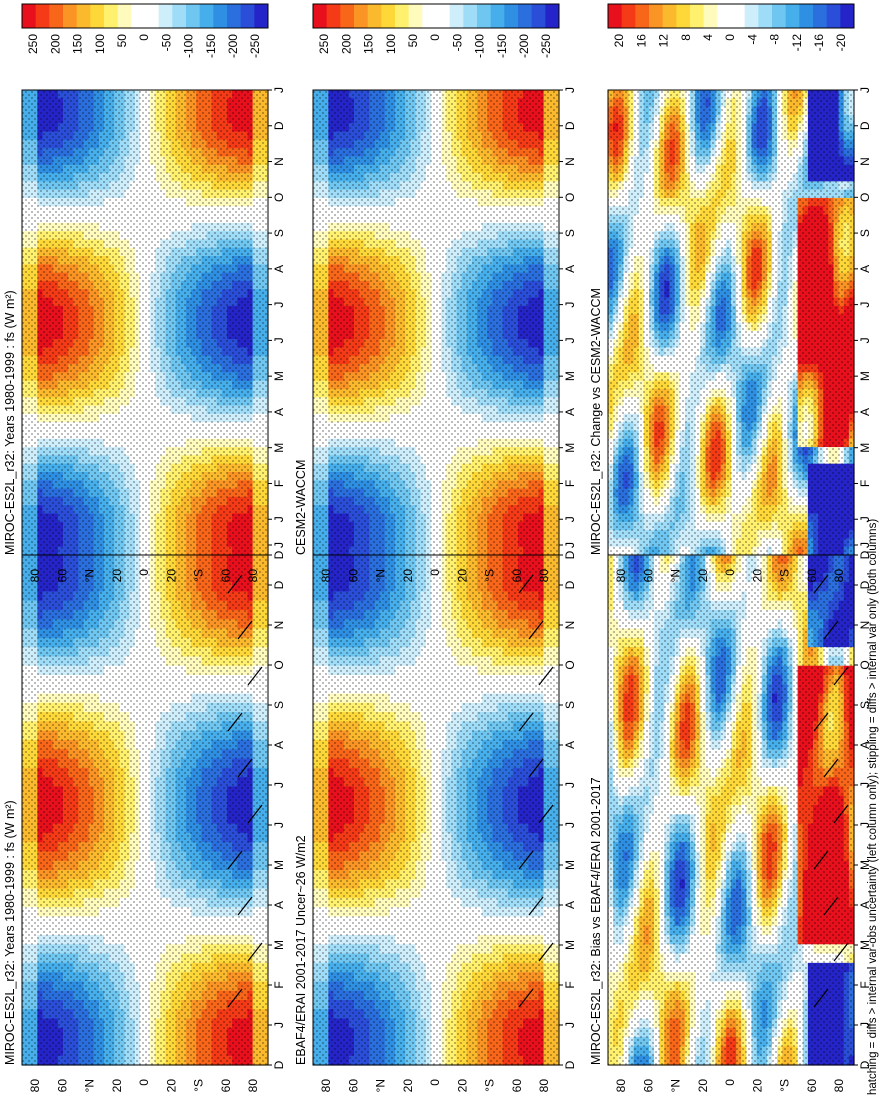 The height and width of the screenshot is (1105, 895). Describe the element at coordinates (144, 1082) in the screenshot. I see `y-tick-label: 0` at that location.